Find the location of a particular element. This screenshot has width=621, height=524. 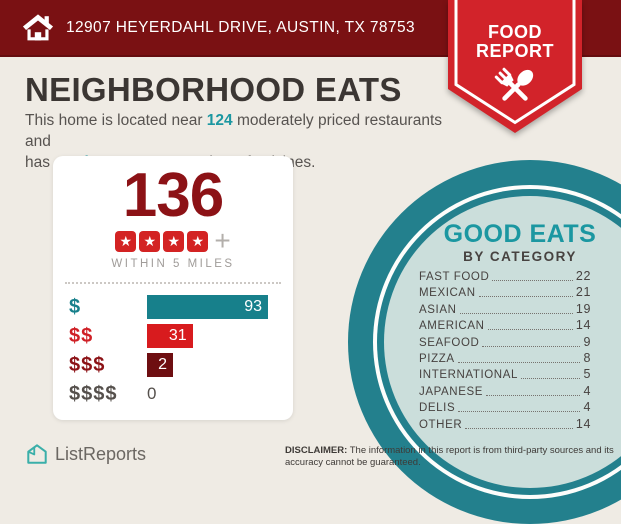

category-name: FAST FOOD is located at coordinates (454, 277).